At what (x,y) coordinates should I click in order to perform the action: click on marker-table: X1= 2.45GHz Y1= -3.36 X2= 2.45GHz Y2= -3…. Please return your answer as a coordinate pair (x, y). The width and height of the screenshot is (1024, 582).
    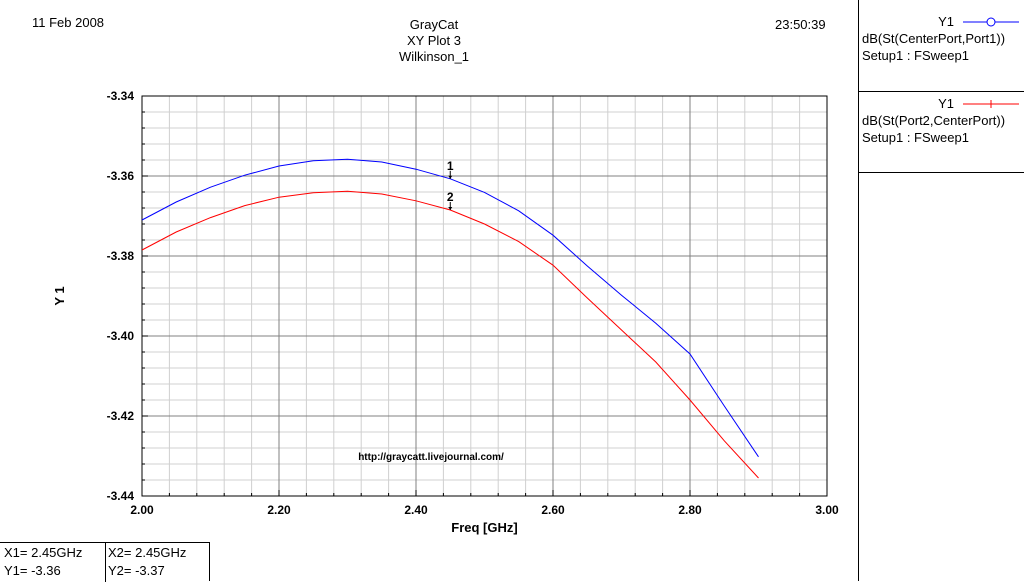
    Looking at the image, I should click on (105, 562).